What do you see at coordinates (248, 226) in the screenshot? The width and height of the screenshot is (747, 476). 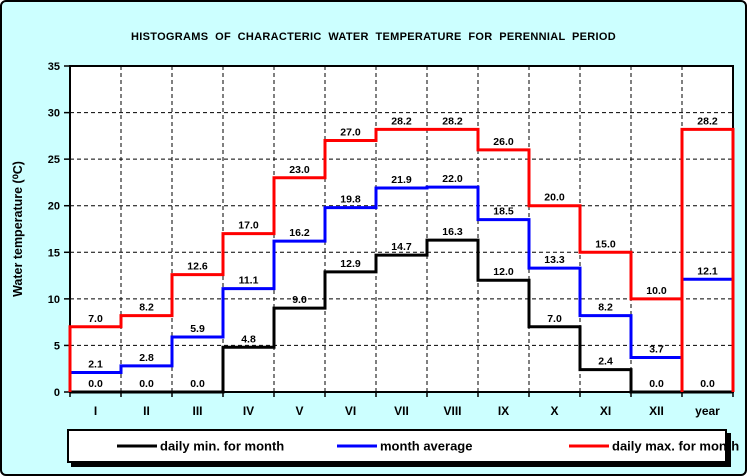 I see `value-label: 17.0` at bounding box center [248, 226].